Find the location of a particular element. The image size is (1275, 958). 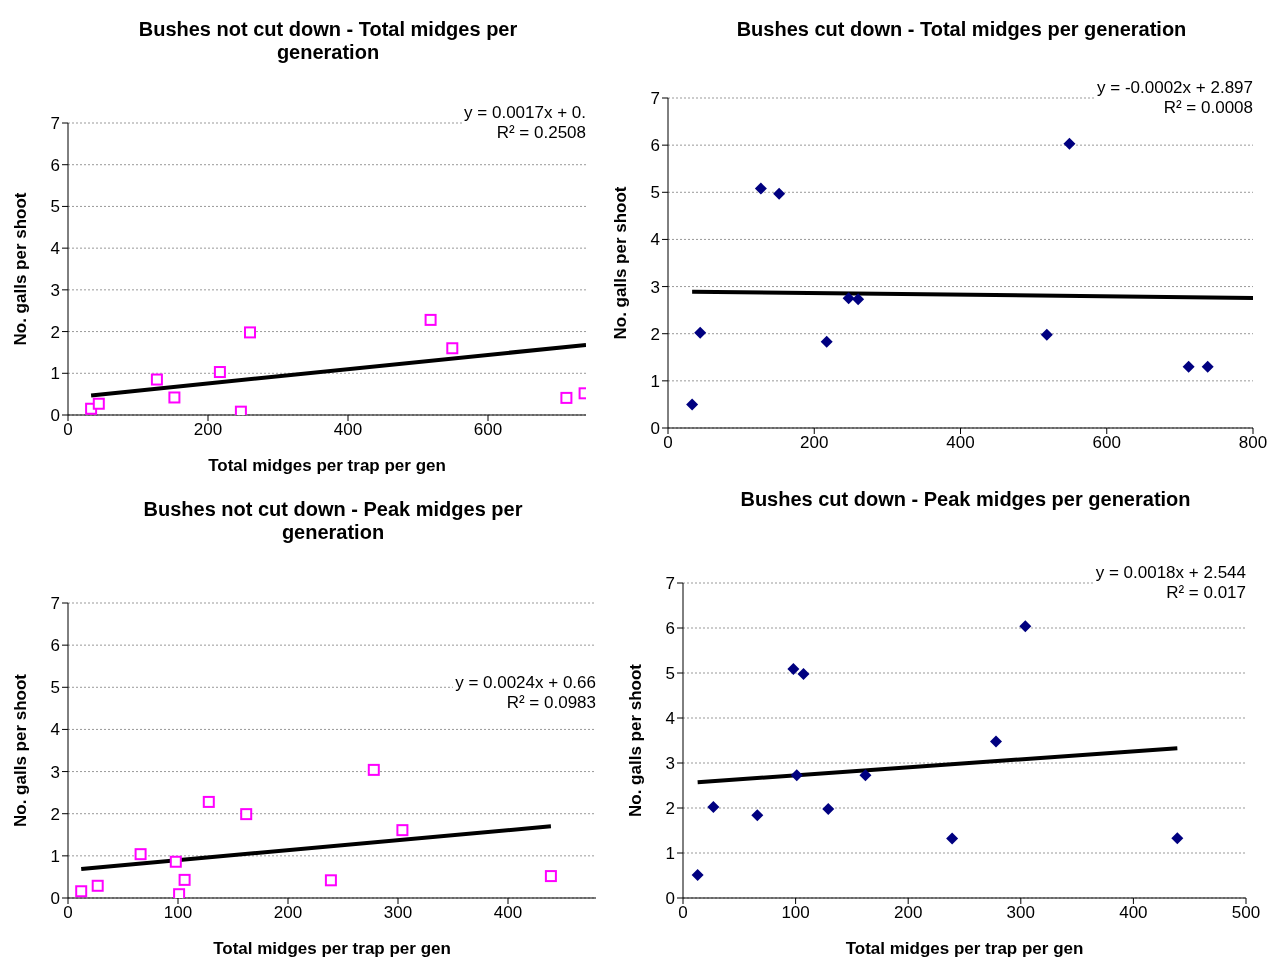

annotation: R² = 0.017 is located at coordinates (1205, 593).